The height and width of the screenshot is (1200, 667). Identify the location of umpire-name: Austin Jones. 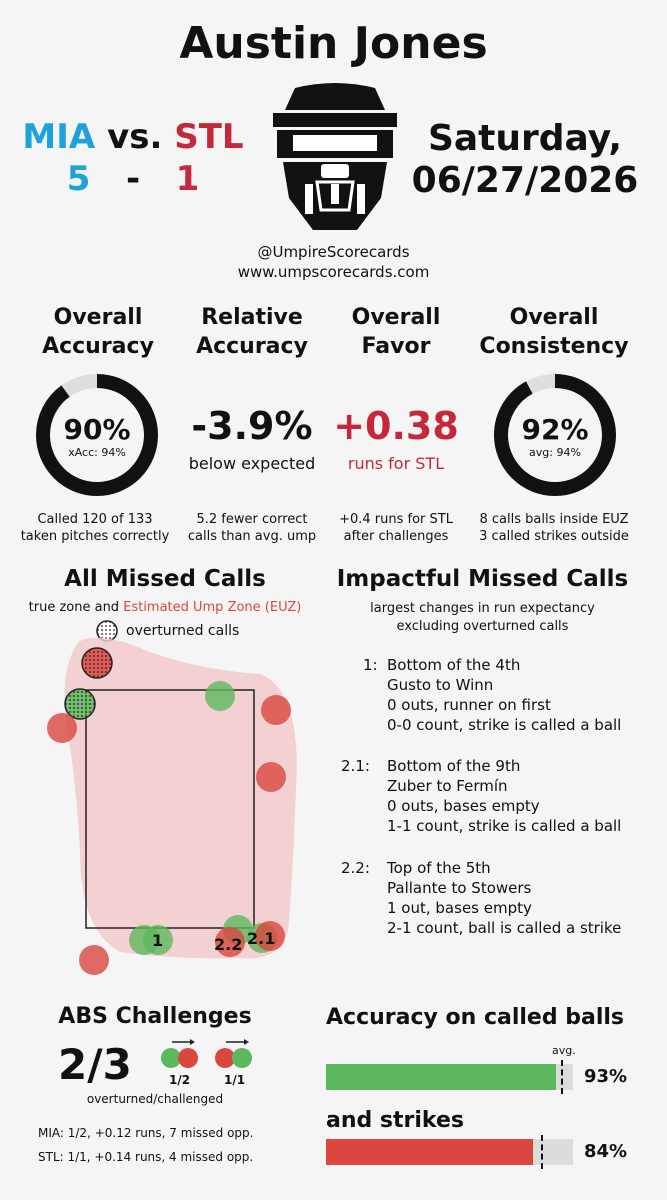
(333, 43).